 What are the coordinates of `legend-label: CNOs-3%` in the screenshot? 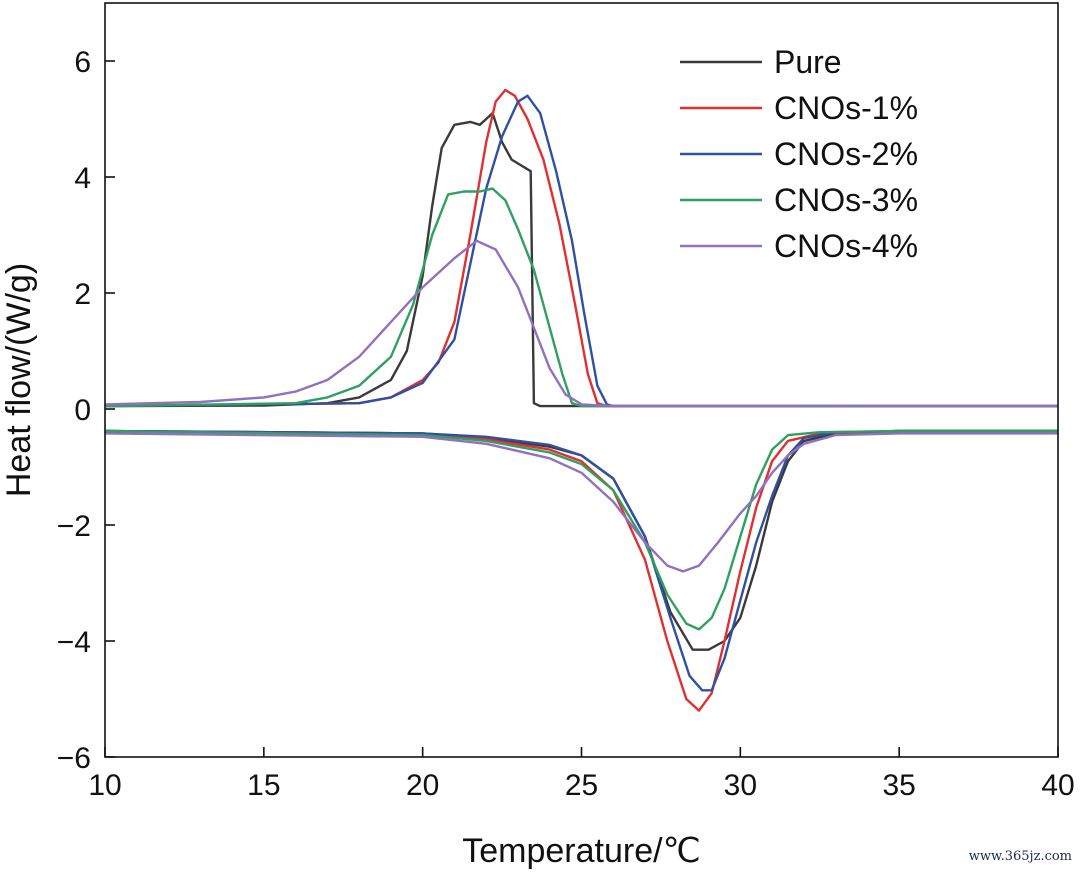 It's located at (846, 200).